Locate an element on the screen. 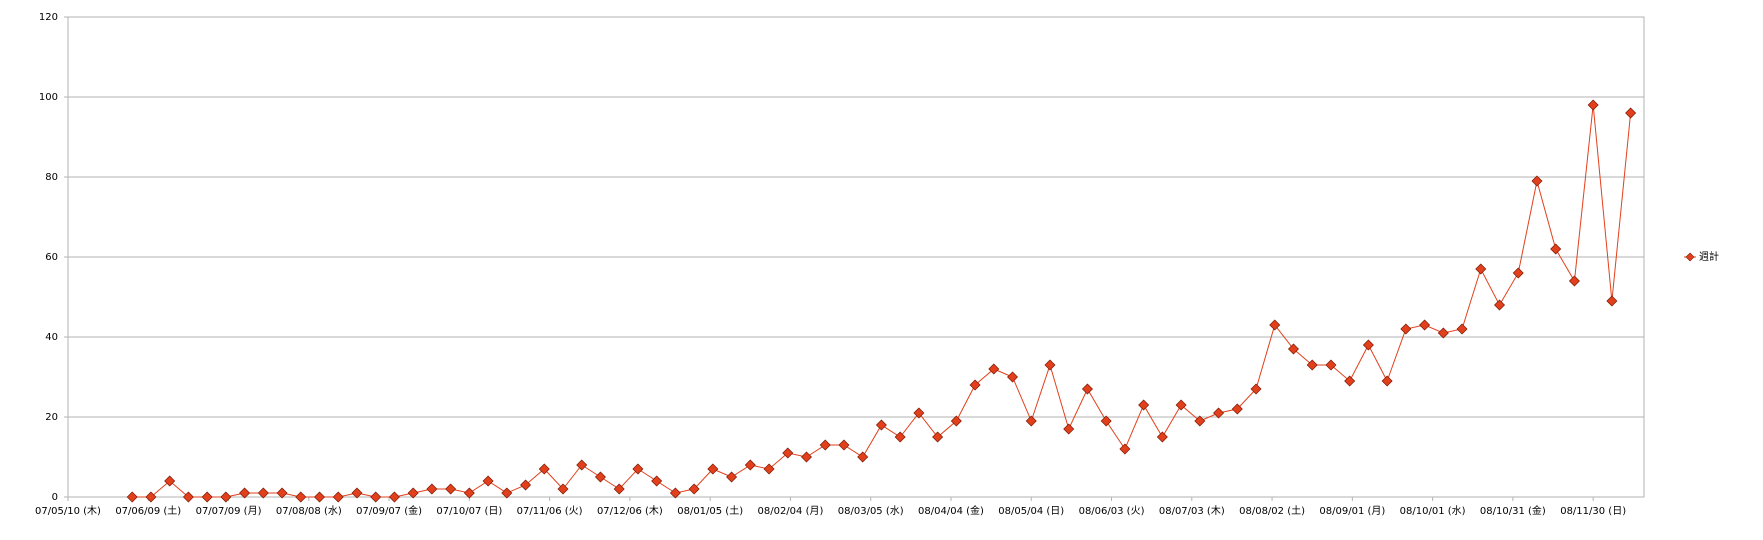 The image size is (1763, 540). x-tick-label: 08/01/05 (土) is located at coordinates (710, 510).